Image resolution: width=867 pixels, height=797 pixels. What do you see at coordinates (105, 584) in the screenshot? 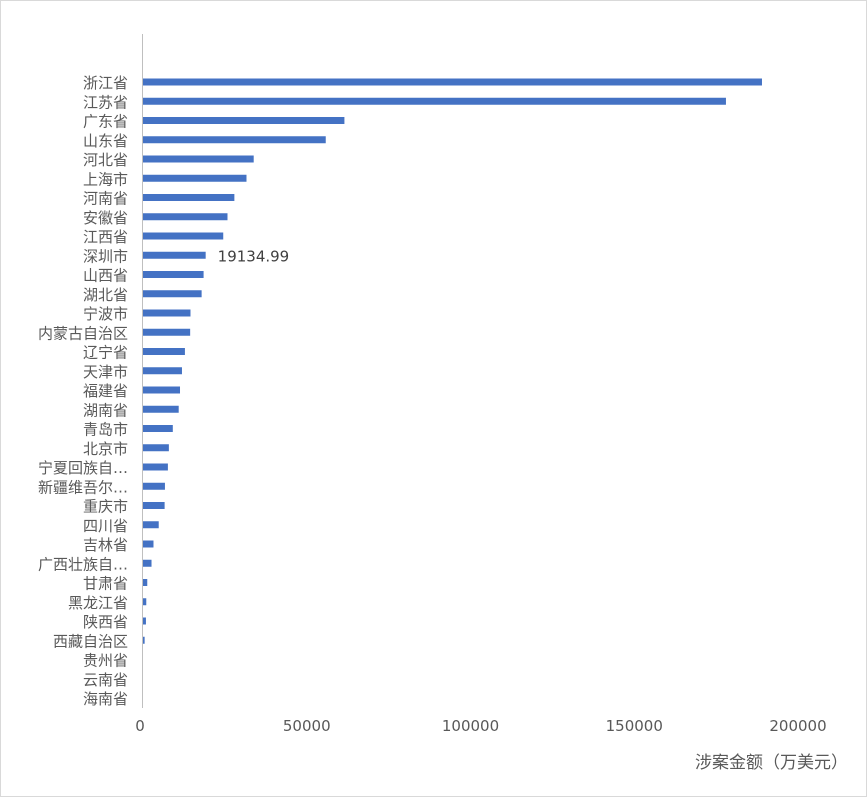
I see `category-label-26: 甘肃省` at bounding box center [105, 584].